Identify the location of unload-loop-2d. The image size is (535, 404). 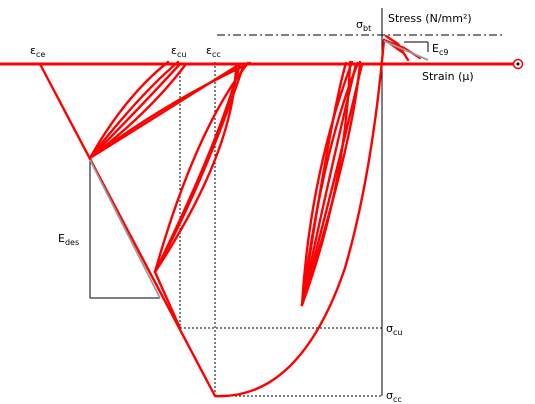
(195, 168).